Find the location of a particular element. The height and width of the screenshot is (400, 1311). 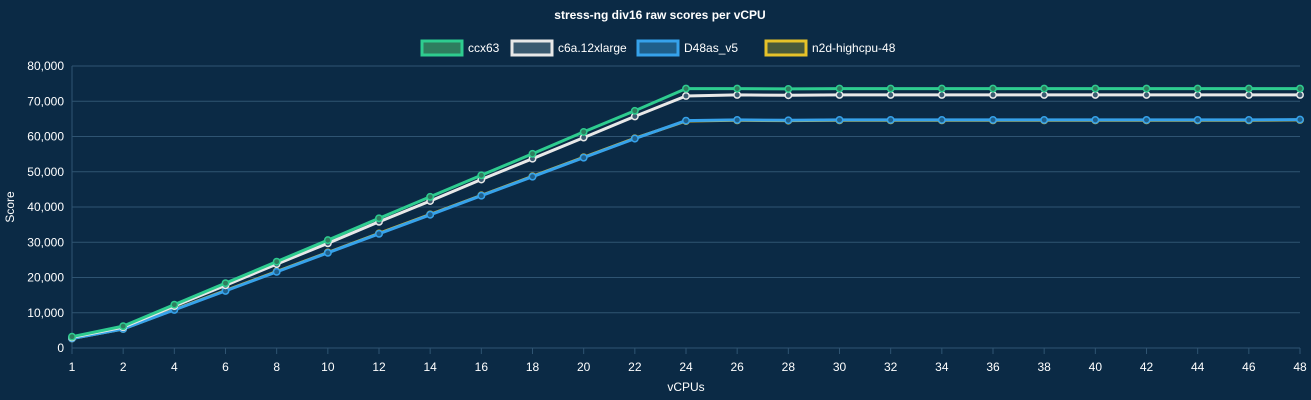

x-tick-label: 20 is located at coordinates (584, 367).